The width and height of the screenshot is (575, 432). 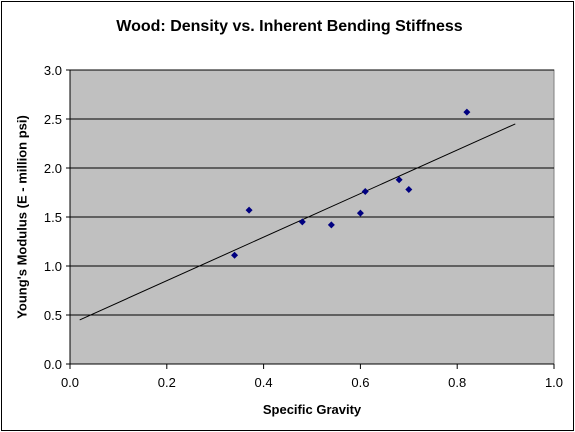 I want to click on x-tick-label: 1.0, so click(x=554, y=382).